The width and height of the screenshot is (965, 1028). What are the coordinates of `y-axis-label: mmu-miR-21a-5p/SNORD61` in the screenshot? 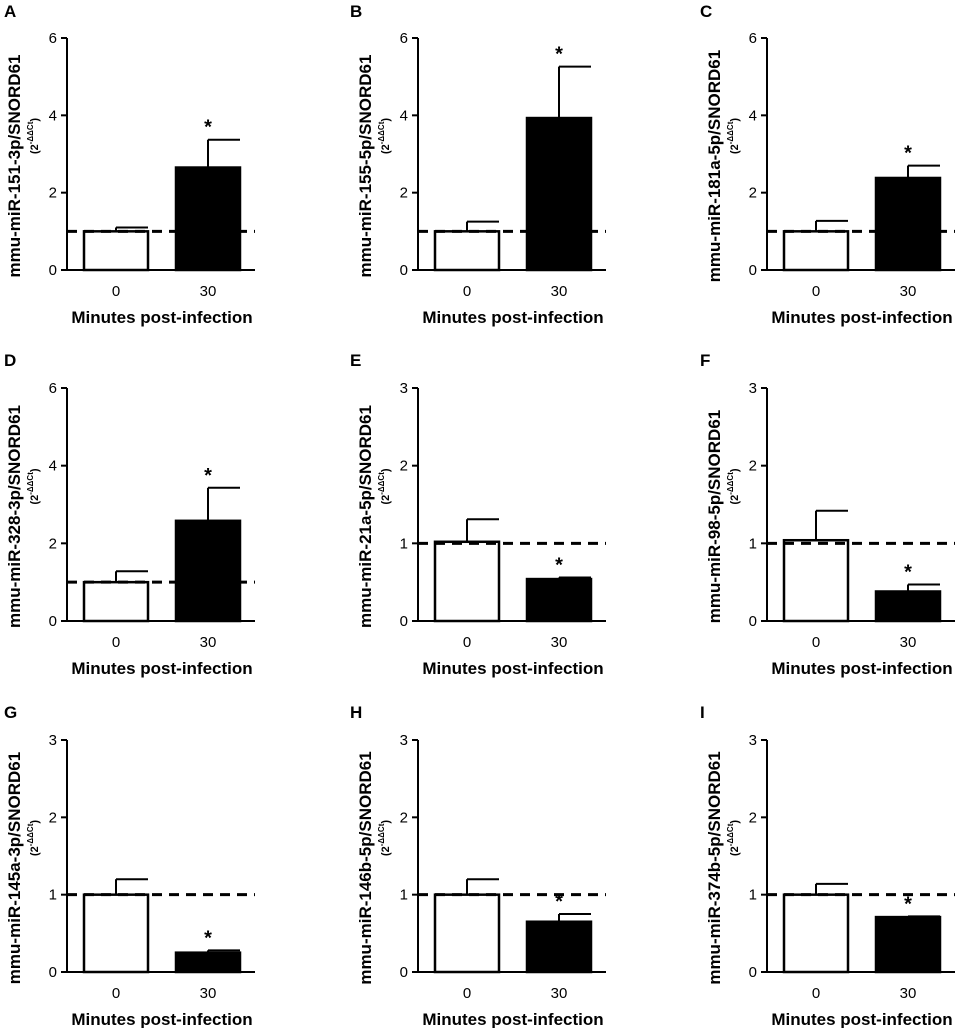 It's located at (365, 516).